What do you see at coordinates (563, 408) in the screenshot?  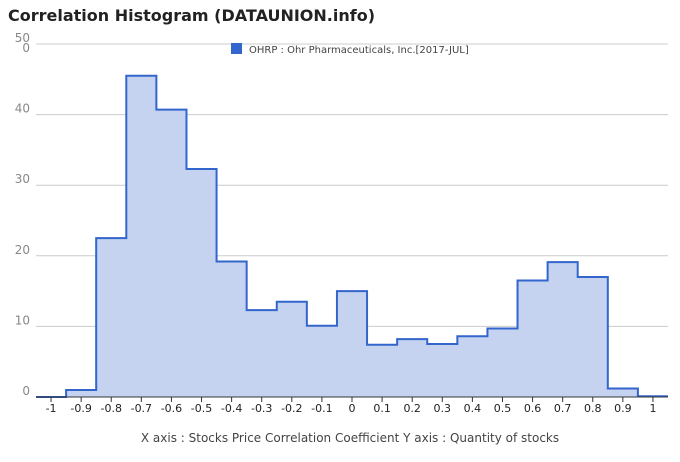 I see `x-tick-label: 0.7` at bounding box center [563, 408].